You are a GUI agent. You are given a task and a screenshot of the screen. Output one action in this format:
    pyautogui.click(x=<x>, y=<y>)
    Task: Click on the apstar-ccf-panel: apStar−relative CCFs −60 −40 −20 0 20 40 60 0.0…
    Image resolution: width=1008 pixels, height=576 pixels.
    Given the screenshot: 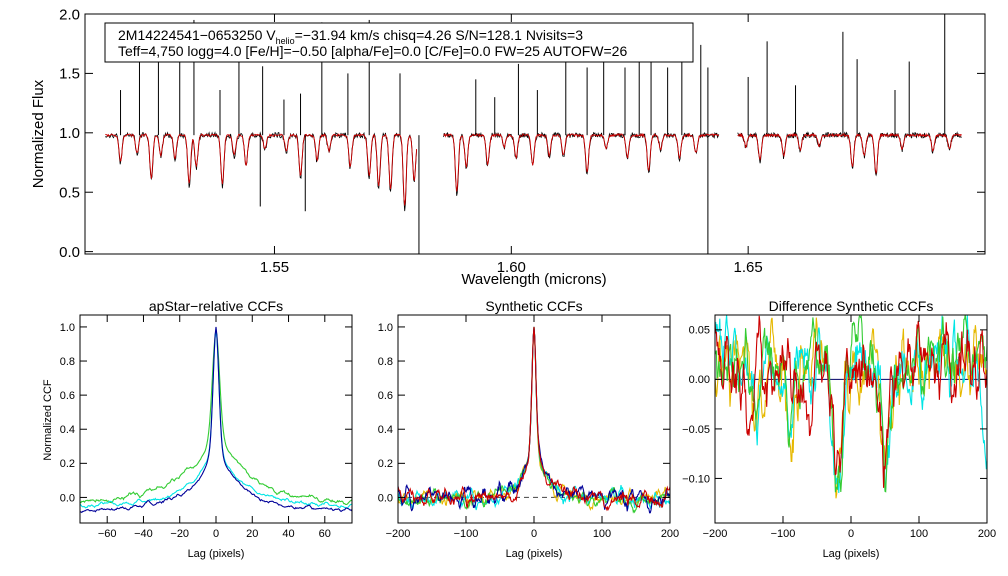 What is the action you would take?
    pyautogui.click(x=197, y=429)
    